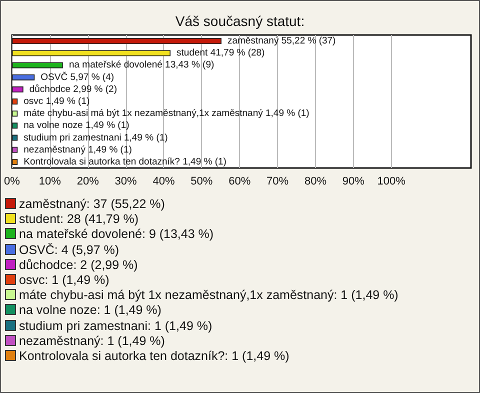  What do you see at coordinates (125, 162) in the screenshot?
I see `data-label: Kontrolovala si autorka ten dotazník? 1,49 % (1)` at bounding box center [125, 162].